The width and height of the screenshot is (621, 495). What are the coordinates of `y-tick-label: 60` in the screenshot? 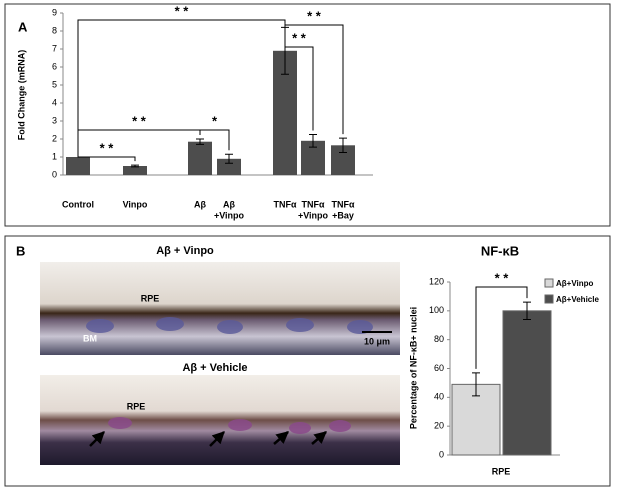 It's located at (439, 368).